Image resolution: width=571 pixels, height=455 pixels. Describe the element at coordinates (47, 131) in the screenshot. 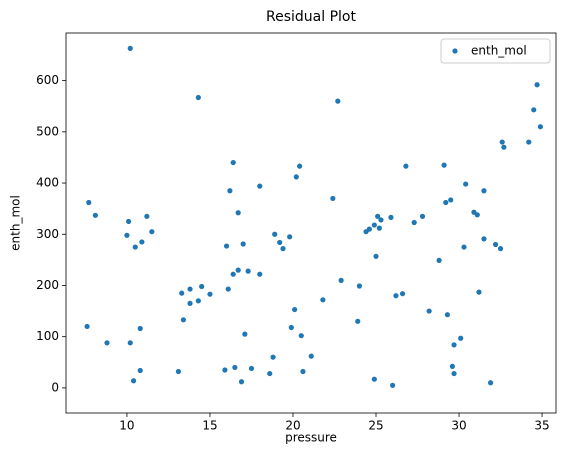

I see `y-tick-label: 500` at that location.